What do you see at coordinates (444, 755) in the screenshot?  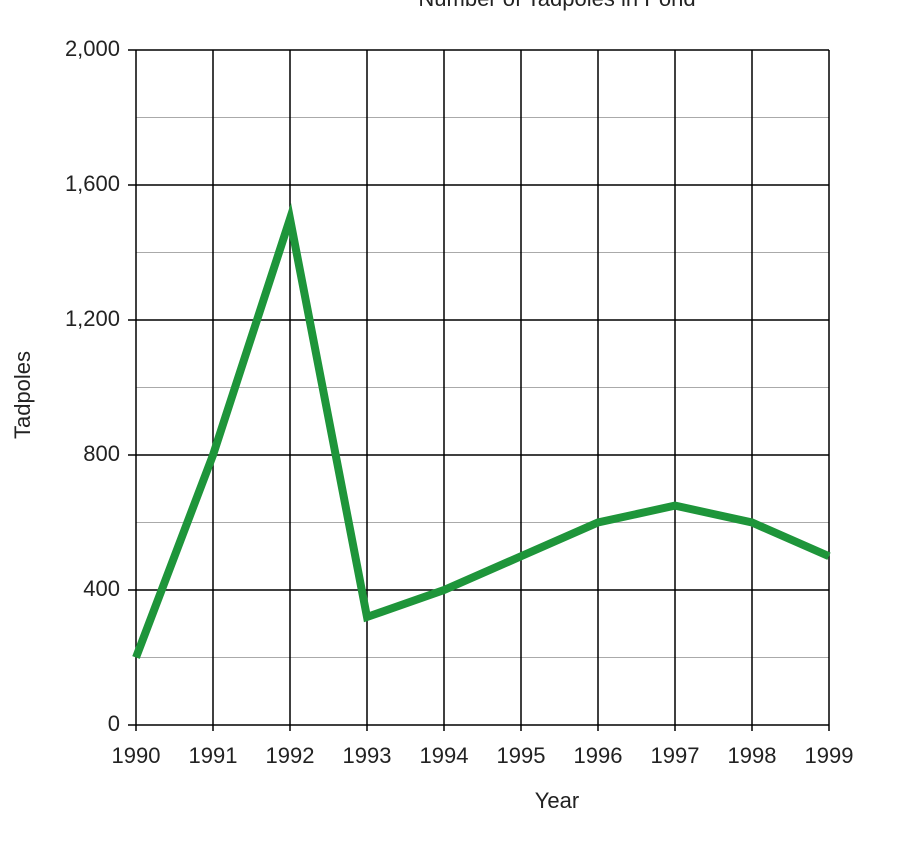 I see `x-tick-label: 1994` at bounding box center [444, 755].